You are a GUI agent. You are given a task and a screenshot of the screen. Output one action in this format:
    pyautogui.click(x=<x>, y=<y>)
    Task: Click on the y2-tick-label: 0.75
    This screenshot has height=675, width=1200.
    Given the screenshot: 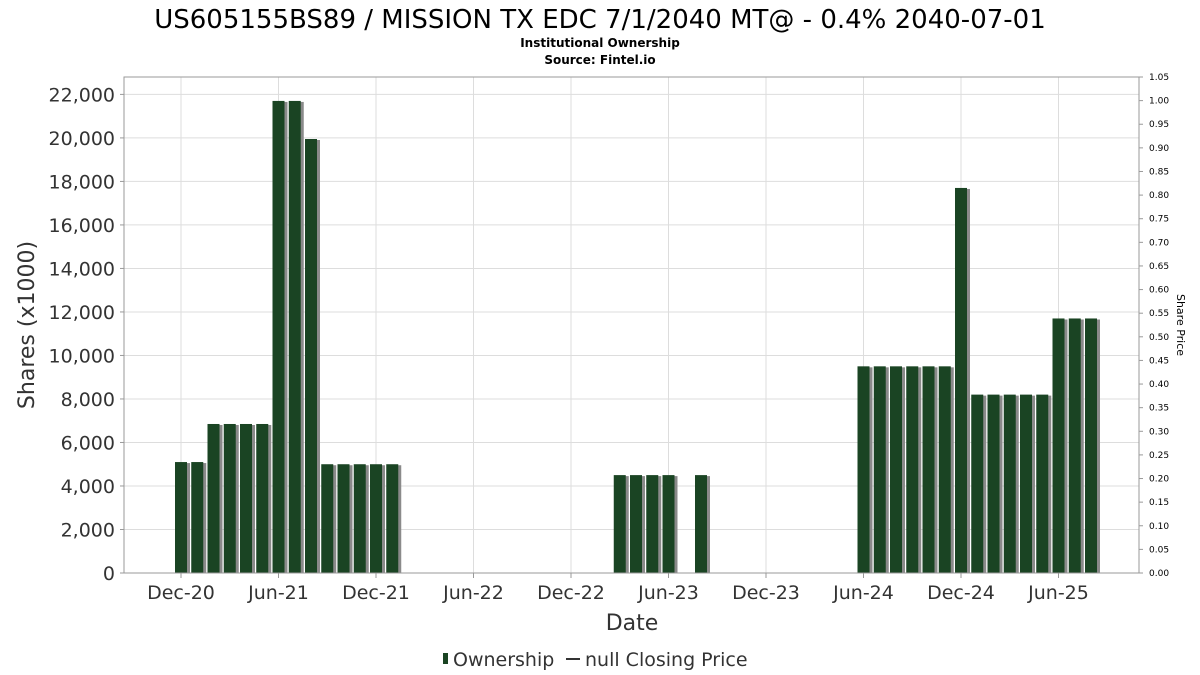 What is the action you would take?
    pyautogui.click(x=1159, y=220)
    